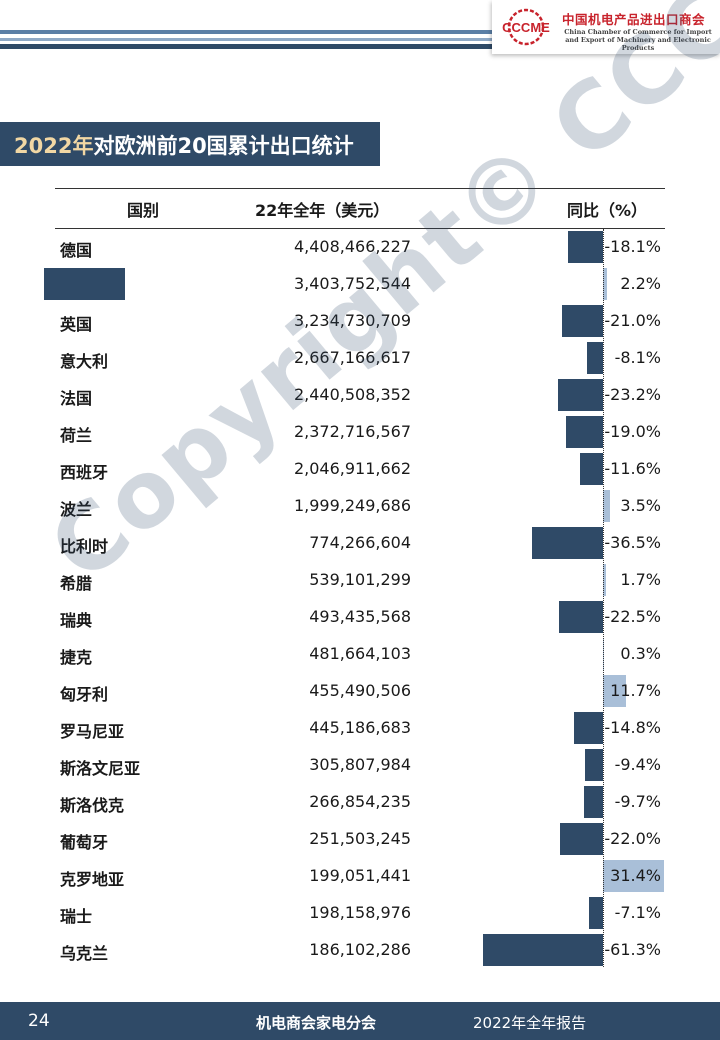 This screenshot has height=1040, width=720. I want to click on cell-value: 3,234,730,709, so click(352, 320).